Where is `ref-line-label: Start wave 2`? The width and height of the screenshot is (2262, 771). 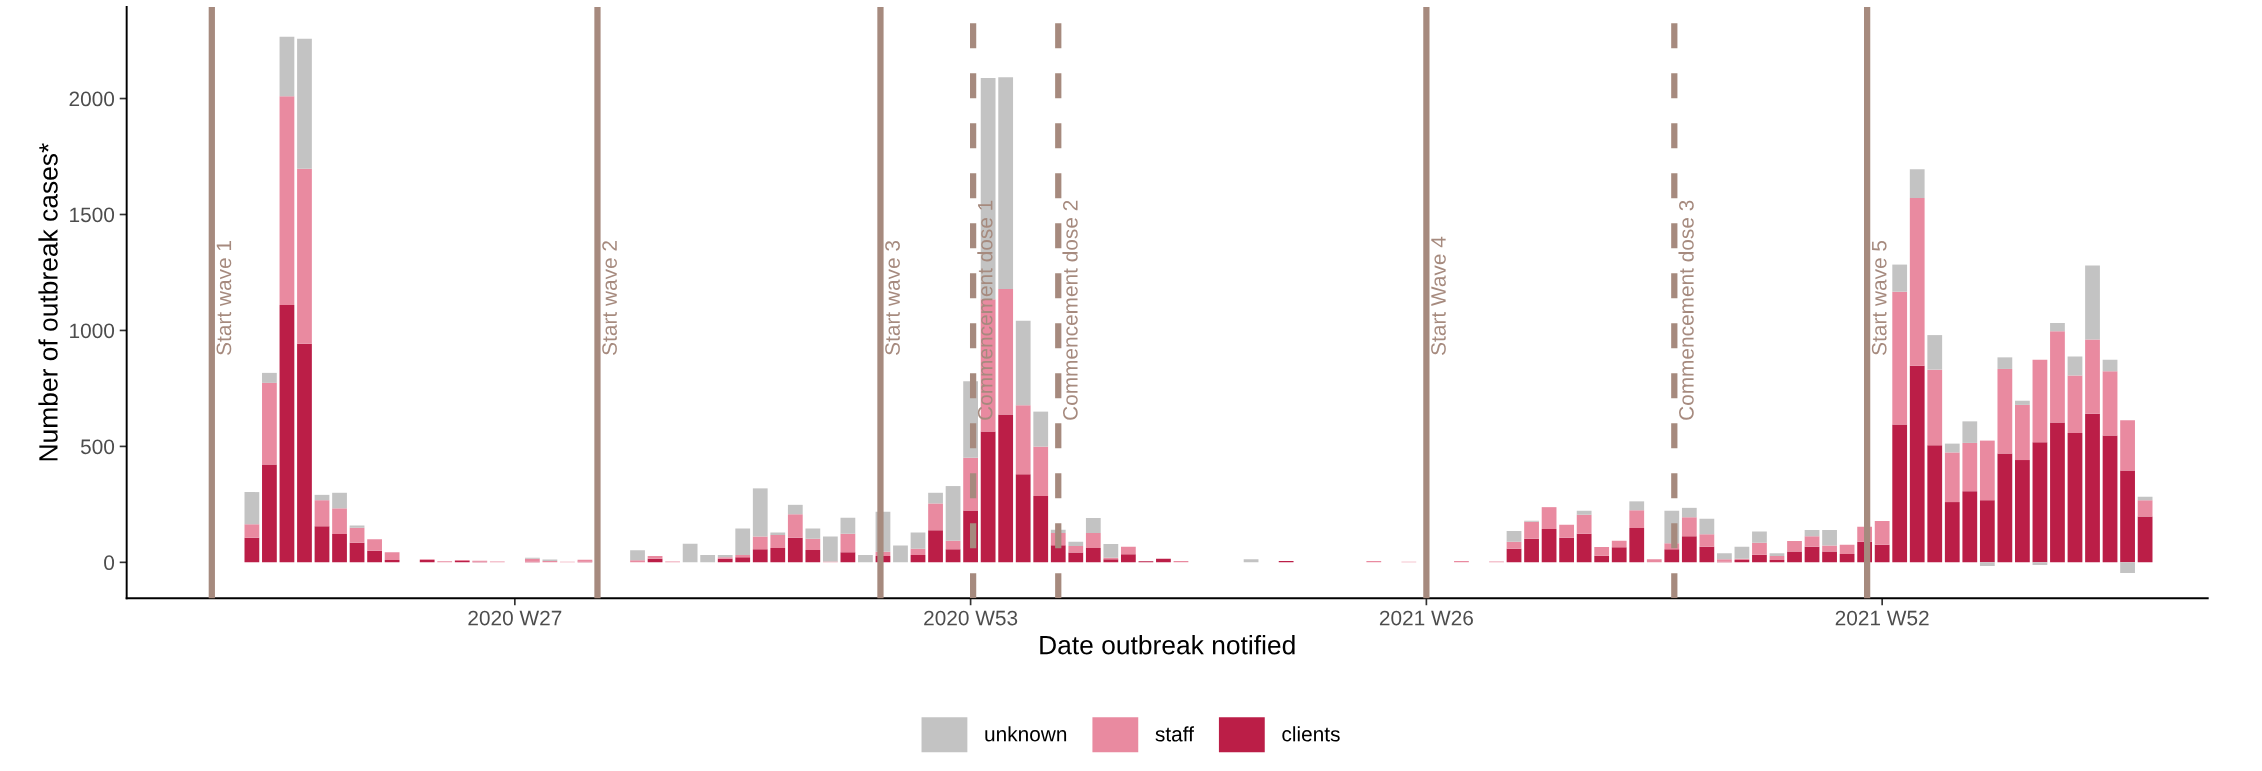 ref-line-label: Start wave 2 is located at coordinates (609, 298).